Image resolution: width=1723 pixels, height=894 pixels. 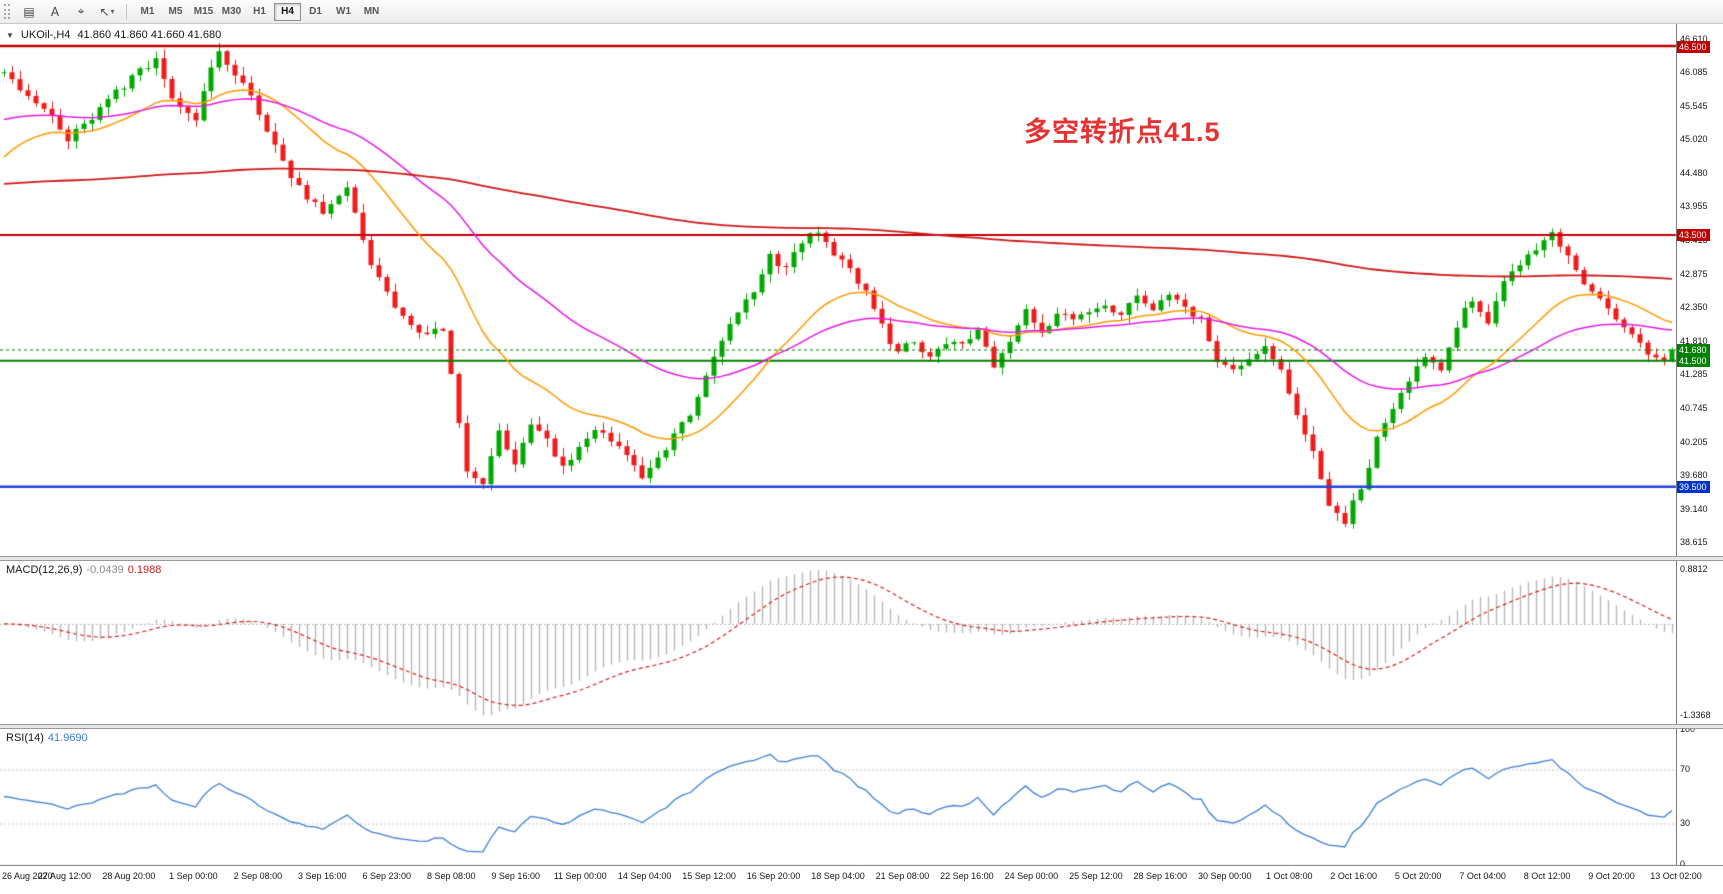 What do you see at coordinates (515, 876) in the screenshot?
I see `time-axis-label: 9 Sep 16:00` at bounding box center [515, 876].